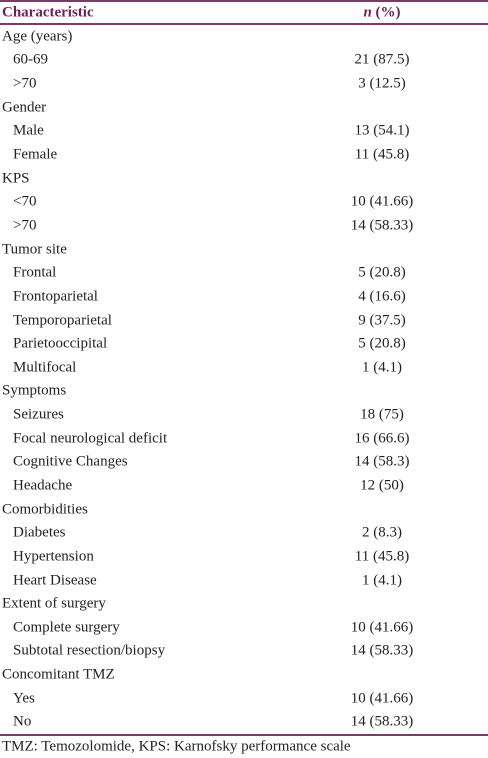  Describe the element at coordinates (244, 202) in the screenshot. I see `item-row: <70 10 (41.66)` at that location.